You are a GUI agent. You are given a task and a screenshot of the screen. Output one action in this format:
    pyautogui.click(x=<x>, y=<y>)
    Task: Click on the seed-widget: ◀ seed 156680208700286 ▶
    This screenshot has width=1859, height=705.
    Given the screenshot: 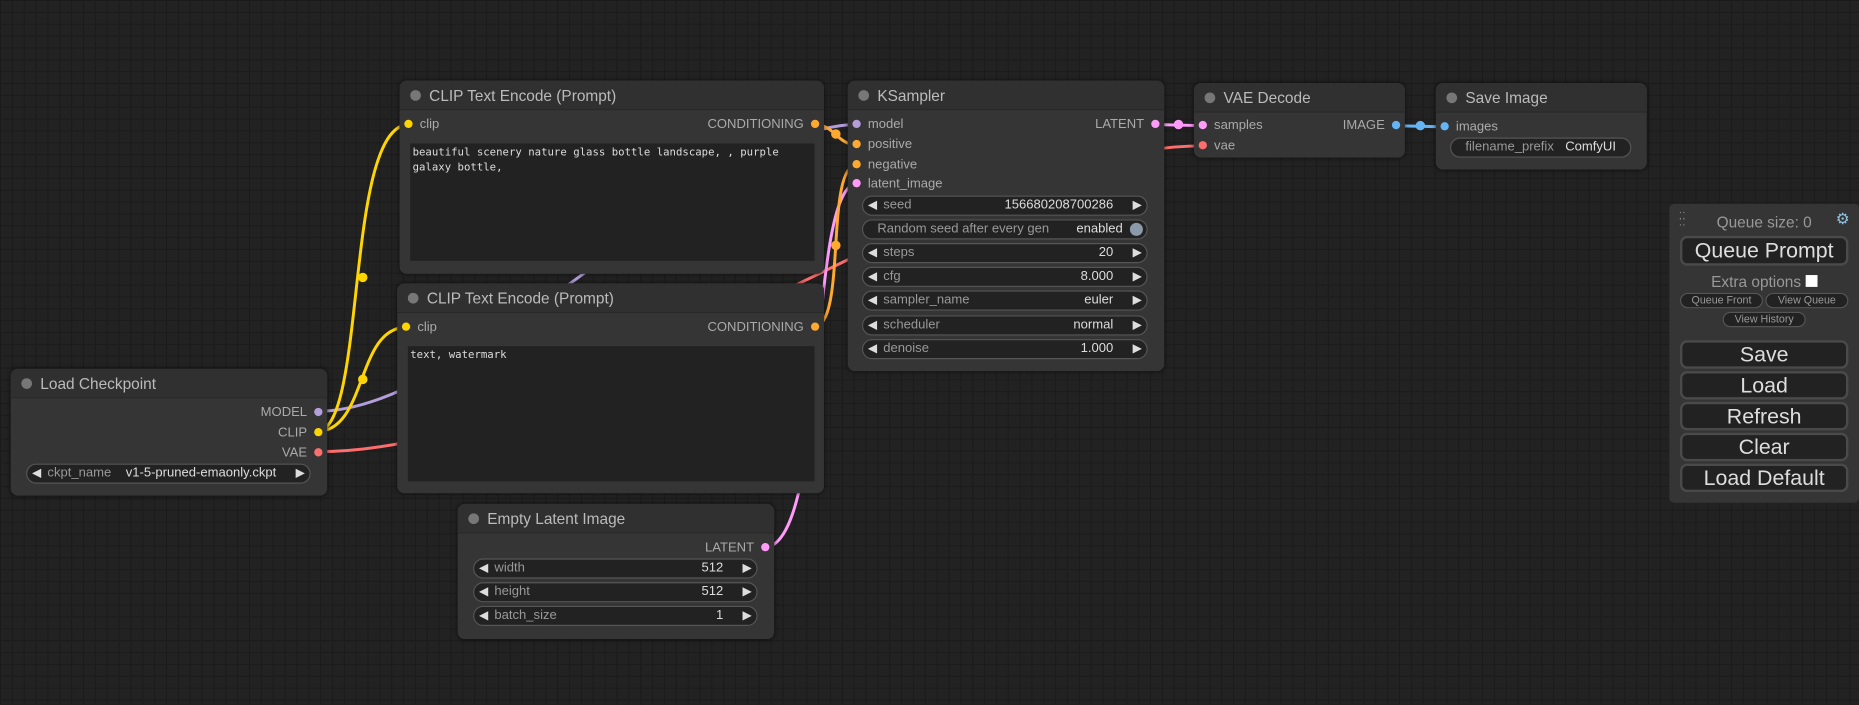 What is the action you would take?
    pyautogui.click(x=1004, y=205)
    